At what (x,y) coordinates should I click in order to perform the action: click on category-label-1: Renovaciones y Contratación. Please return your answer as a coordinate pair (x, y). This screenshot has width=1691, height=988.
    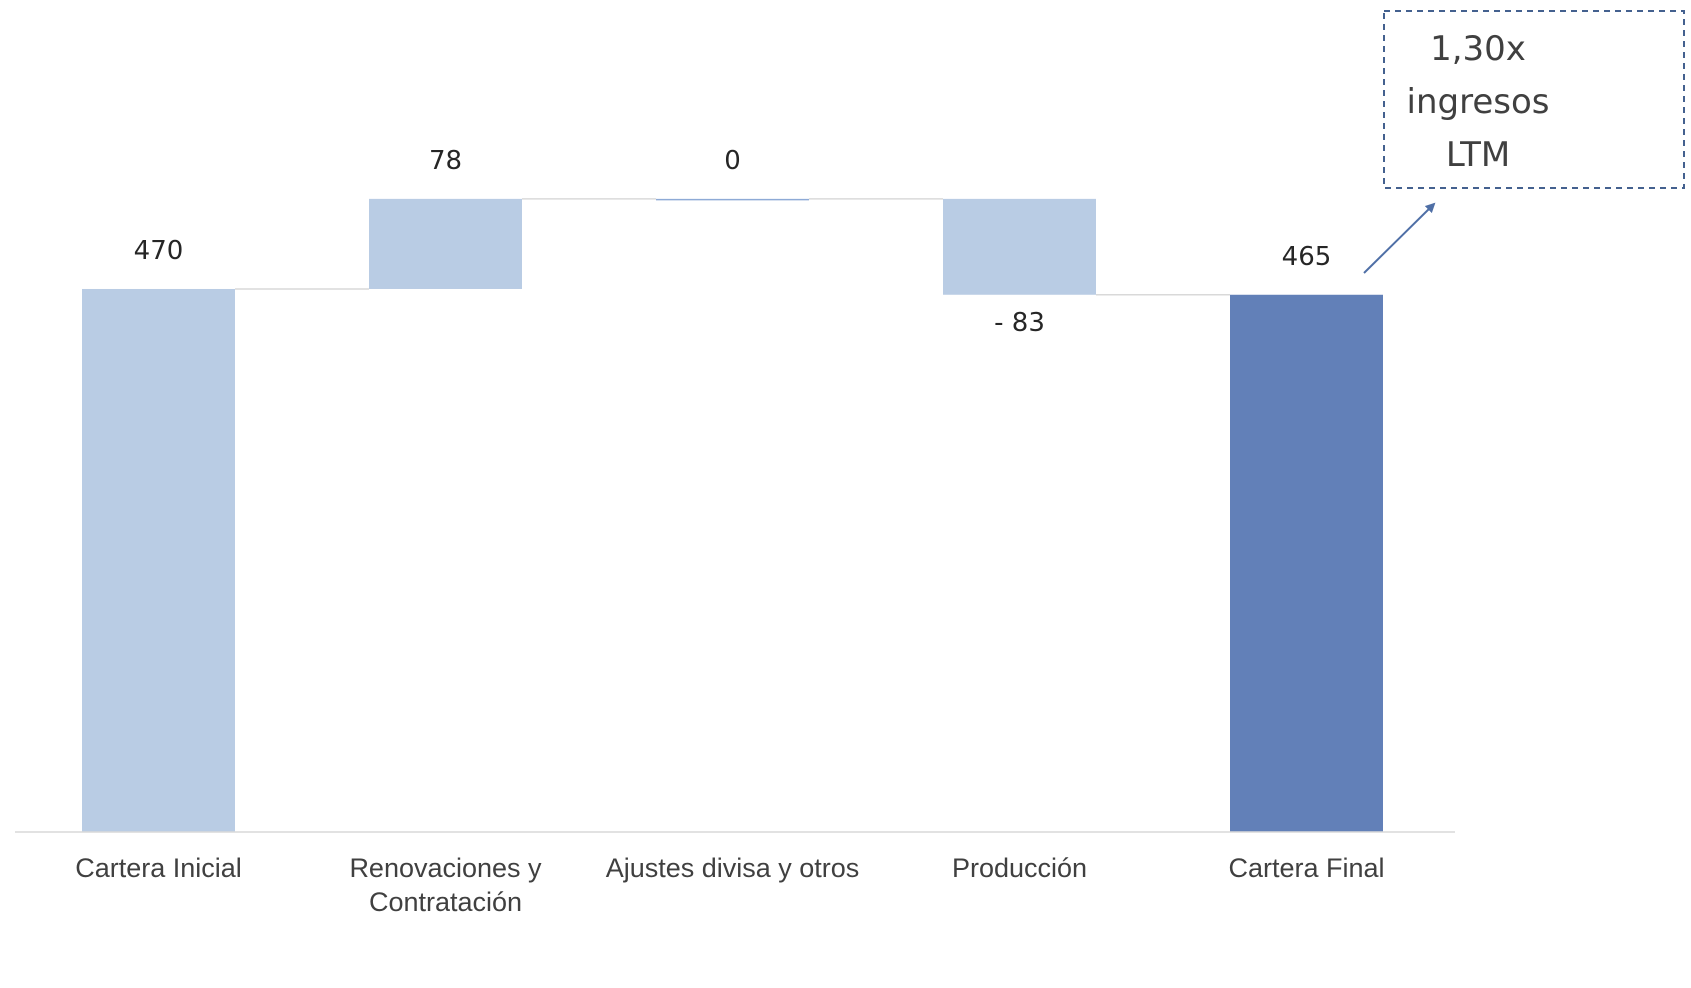
    Looking at the image, I should click on (445, 885).